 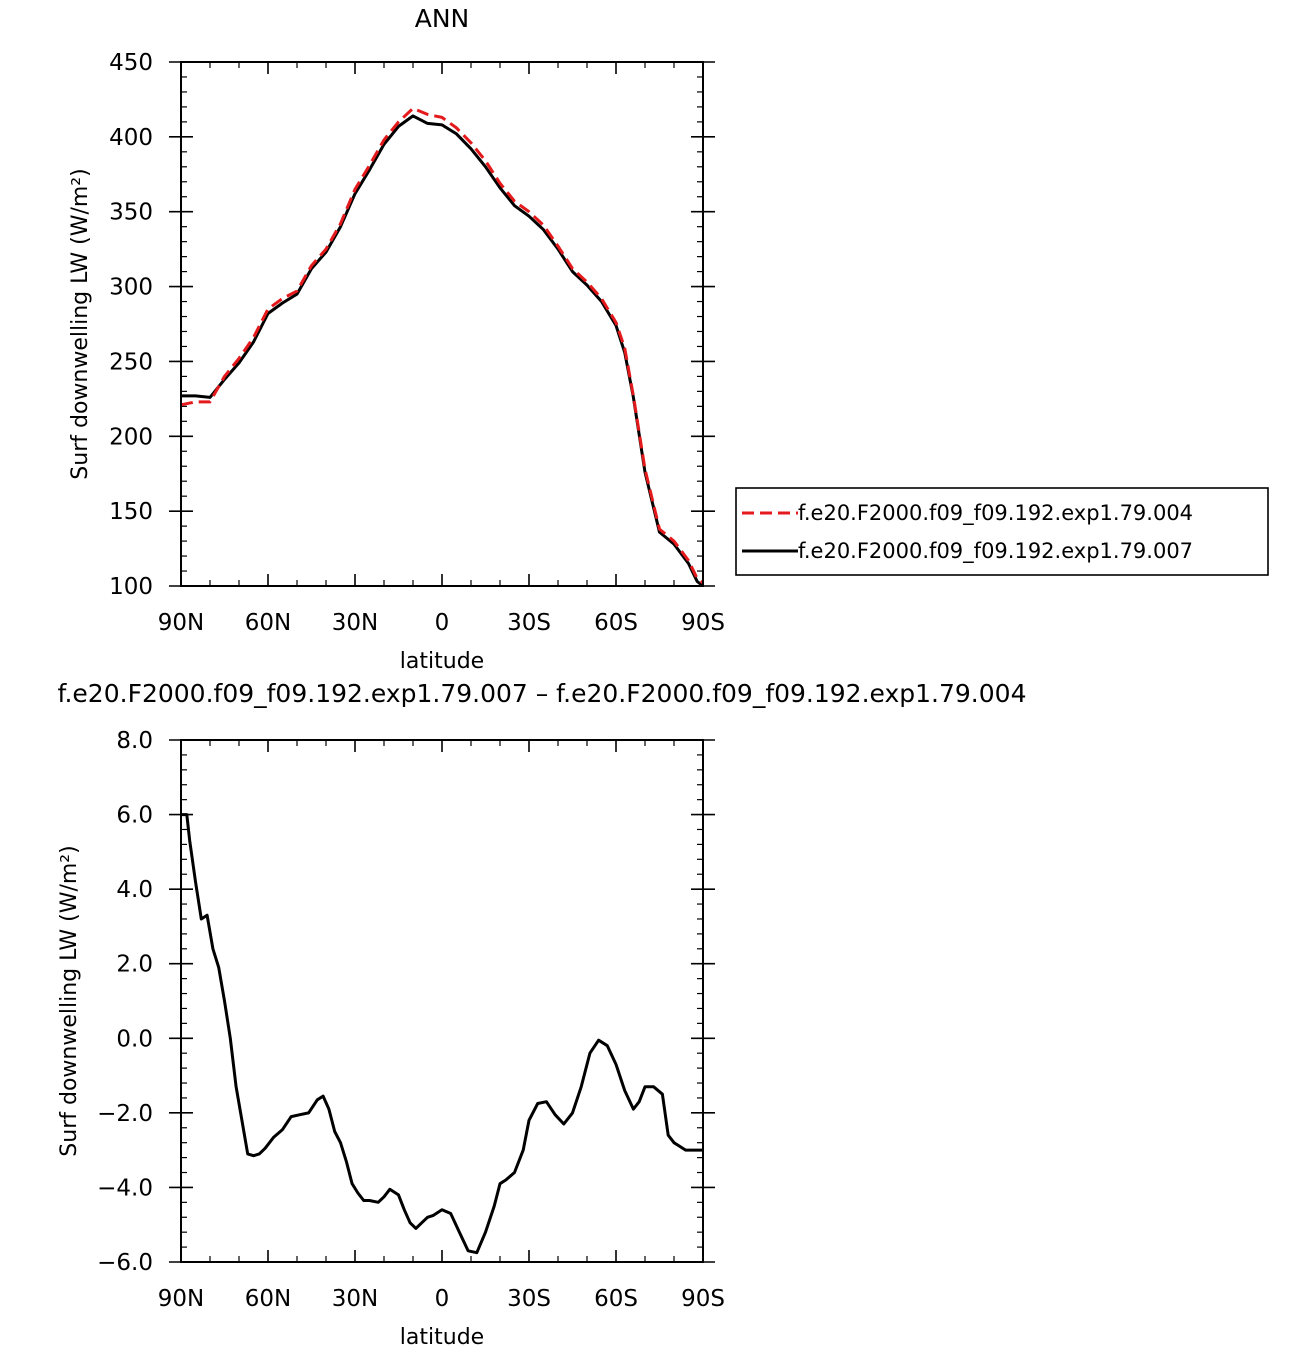 I want to click on top-panel-x-tick-label: 0, so click(x=442, y=623).